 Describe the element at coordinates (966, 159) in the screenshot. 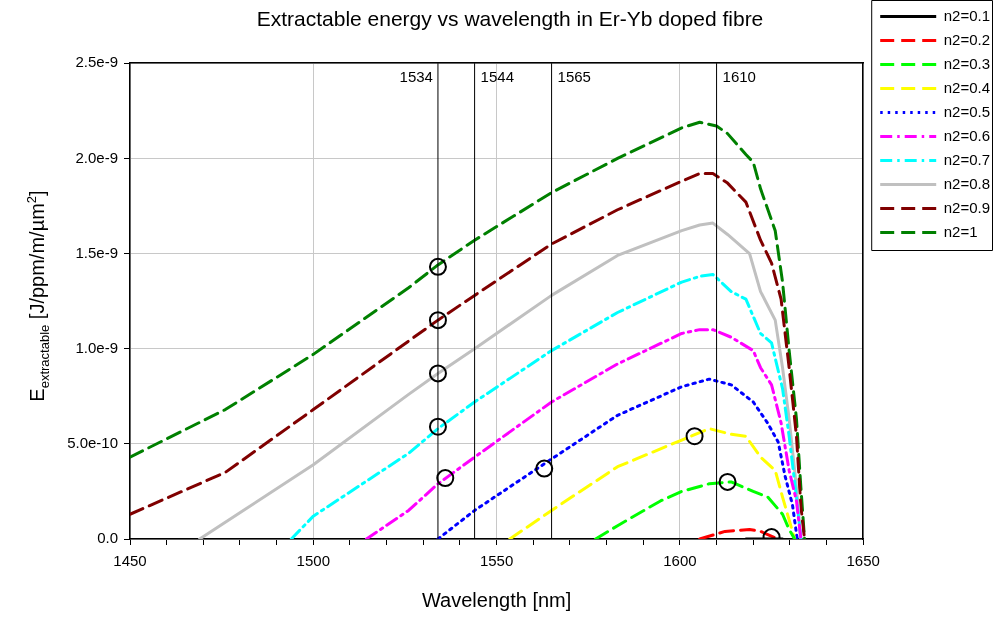

I see `legend-label: n2=0.7` at that location.